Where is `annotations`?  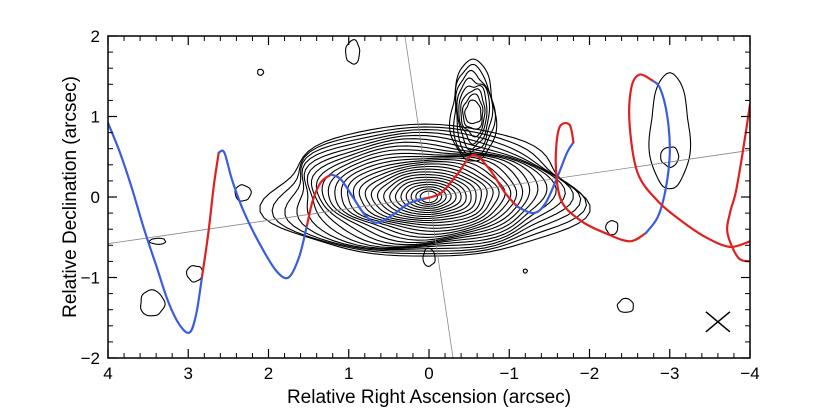
annotations is located at coordinates (718, 322).